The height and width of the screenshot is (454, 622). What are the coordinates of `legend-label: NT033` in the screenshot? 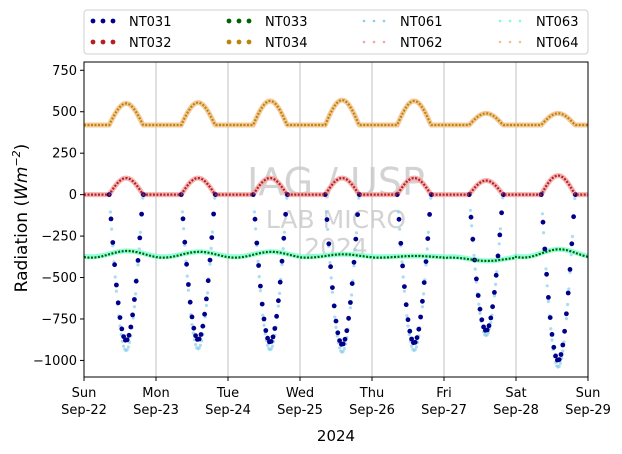 It's located at (286, 22).